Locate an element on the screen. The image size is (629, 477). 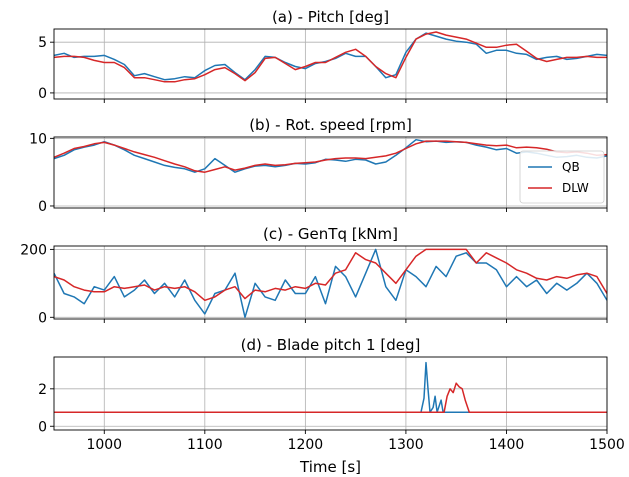
x-axis-label: Time [s] is located at coordinates (330, 467).